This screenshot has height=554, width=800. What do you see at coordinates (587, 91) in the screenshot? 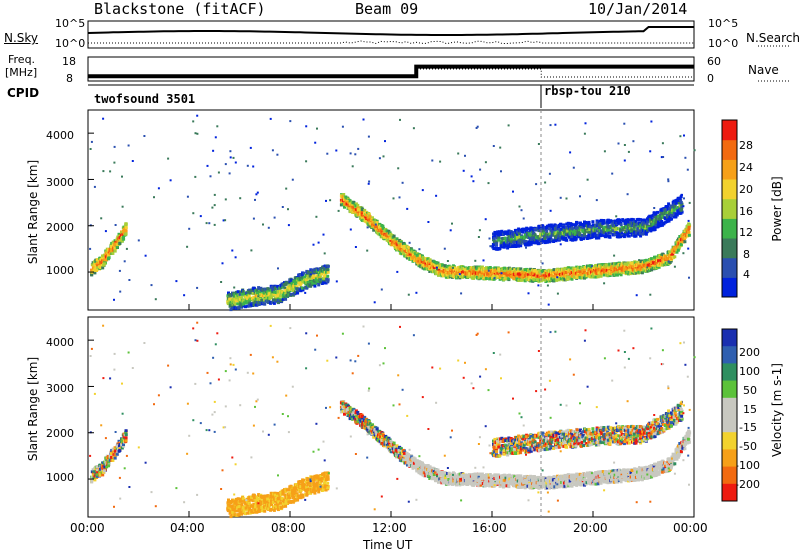
I see `cpid-program-2: rbsp-tou 210` at bounding box center [587, 91].